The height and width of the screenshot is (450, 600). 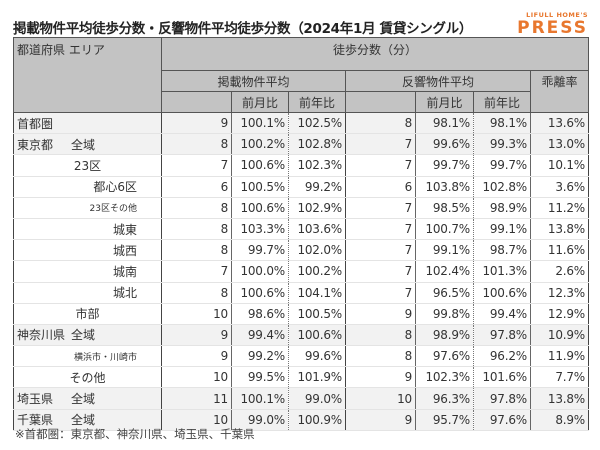 What do you see at coordinates (301, 271) in the screenshot?
I see `table-row: 城南 7 100.0% 100.2% 7 102.4% 101.3% 2.6%` at bounding box center [301, 271].